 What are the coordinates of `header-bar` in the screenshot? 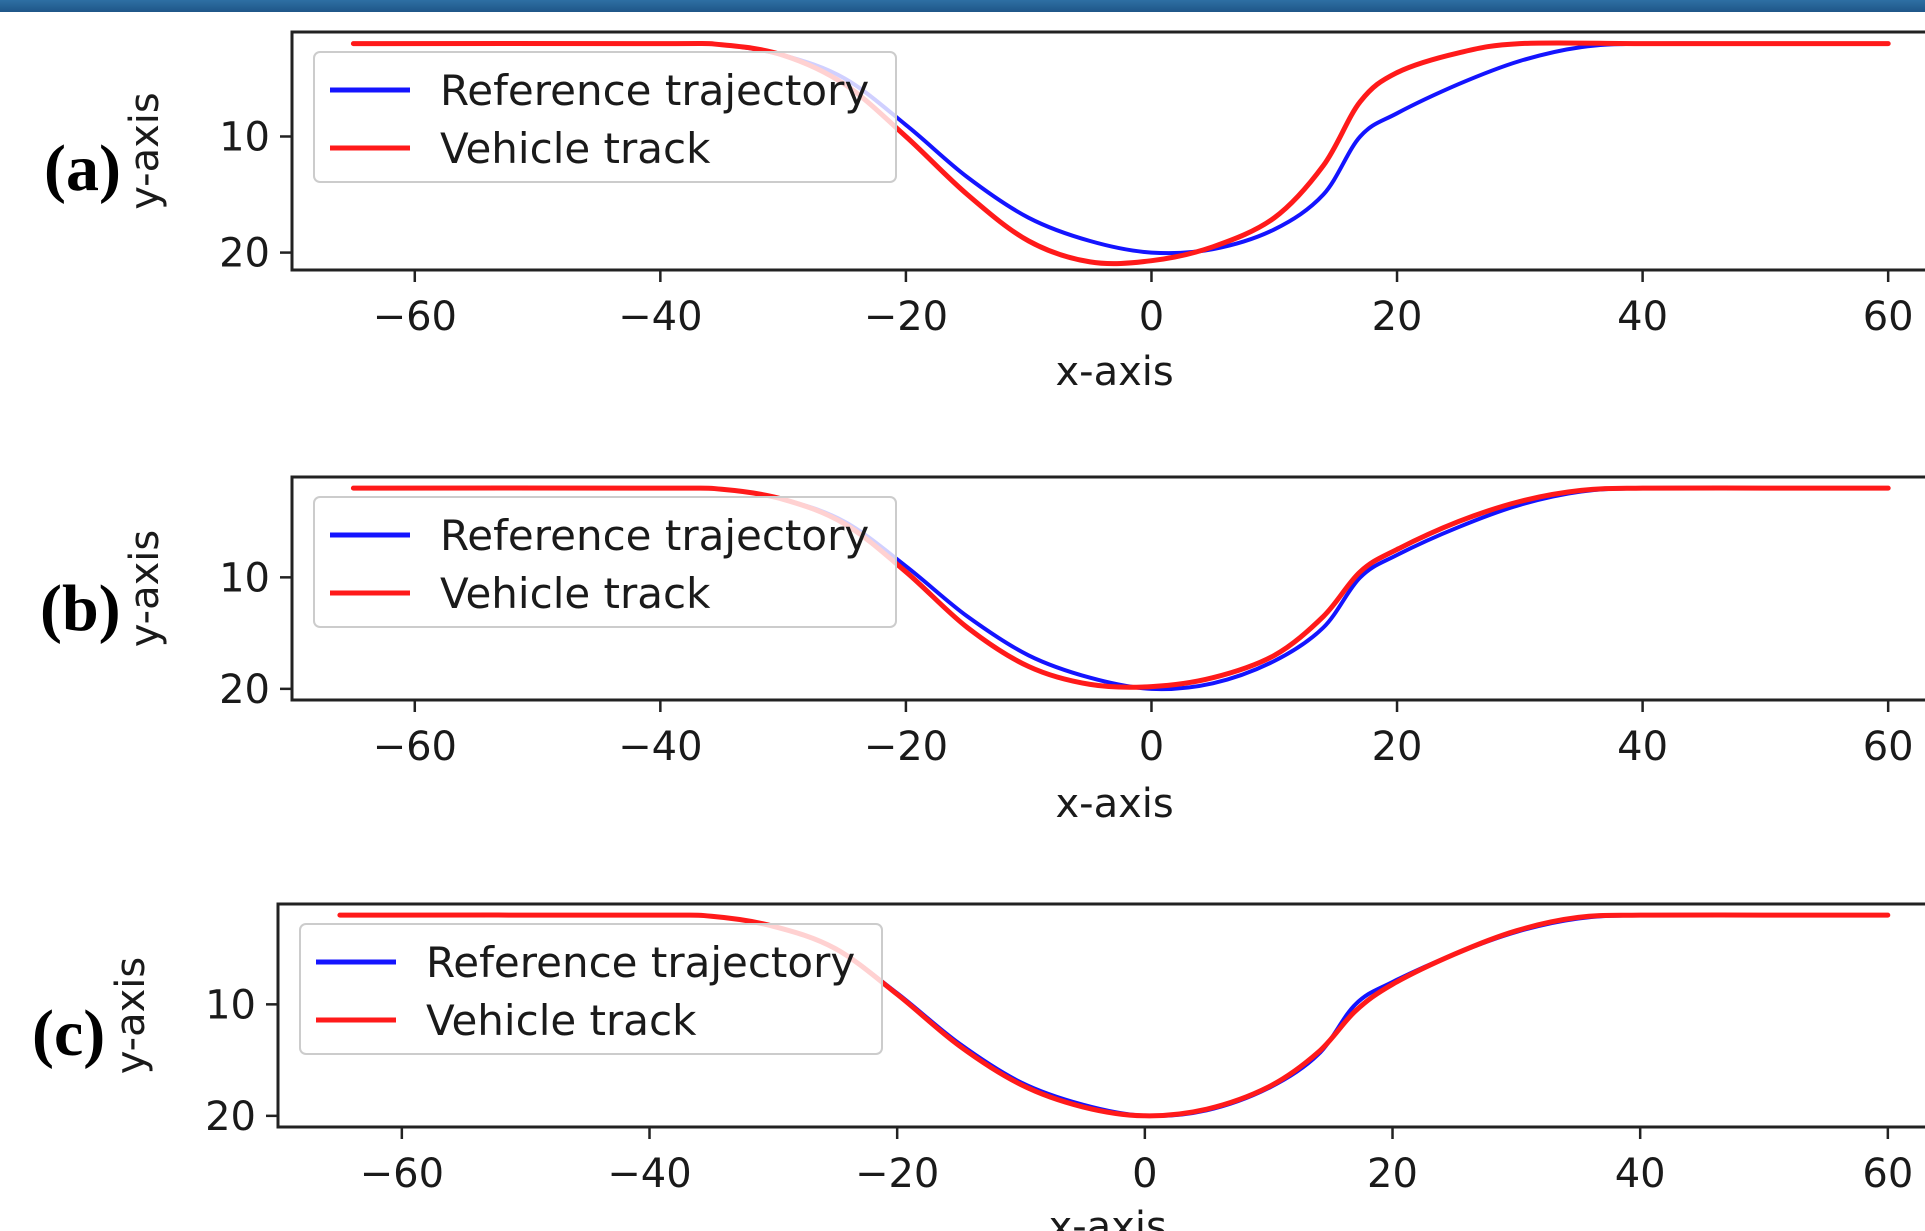 It's located at (962, 6).